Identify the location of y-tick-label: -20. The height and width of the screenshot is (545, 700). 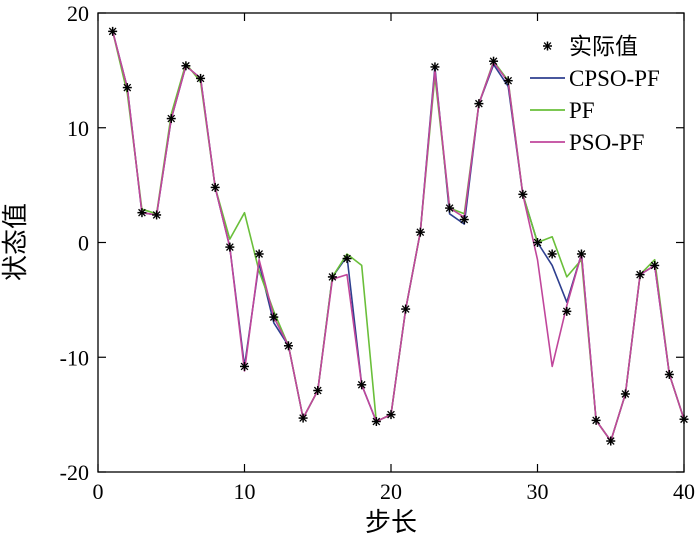
(74, 472).